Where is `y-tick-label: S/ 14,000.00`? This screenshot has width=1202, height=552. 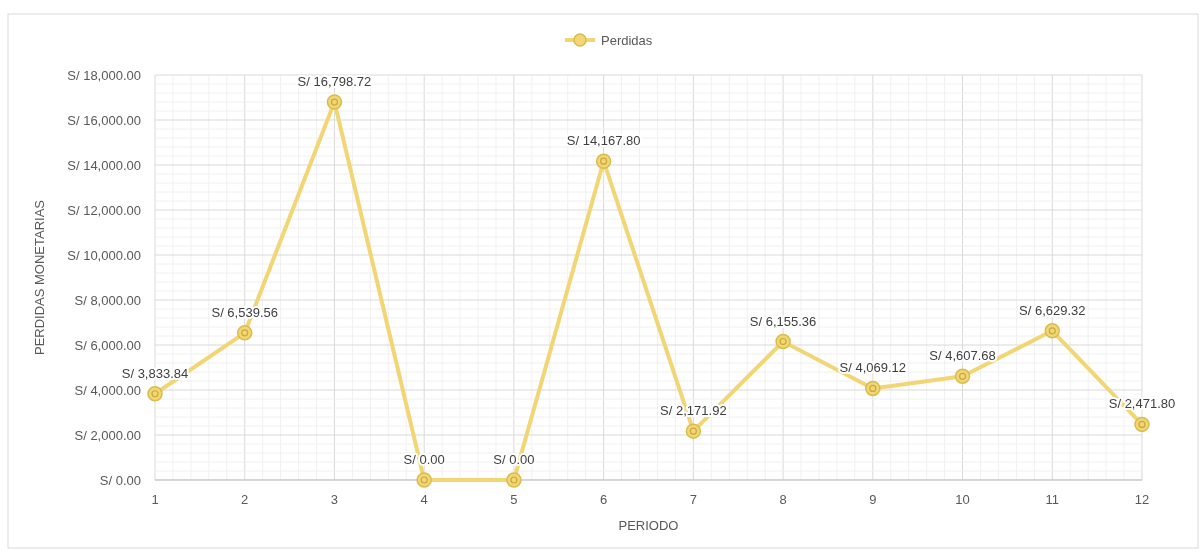
y-tick-label: S/ 14,000.00 is located at coordinates (104, 165).